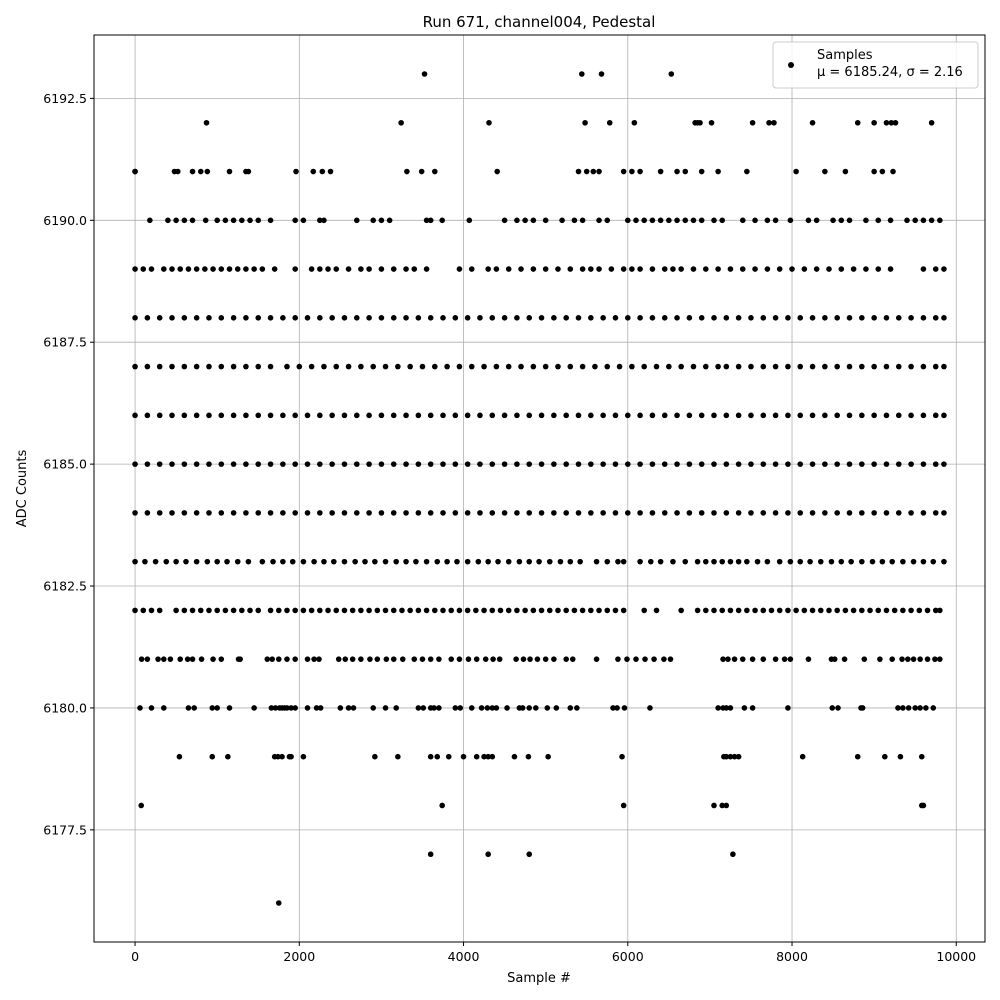  Describe the element at coordinates (875, 65) in the screenshot. I see `legend: Samples μ = 6185.24, σ = 2.16` at that location.